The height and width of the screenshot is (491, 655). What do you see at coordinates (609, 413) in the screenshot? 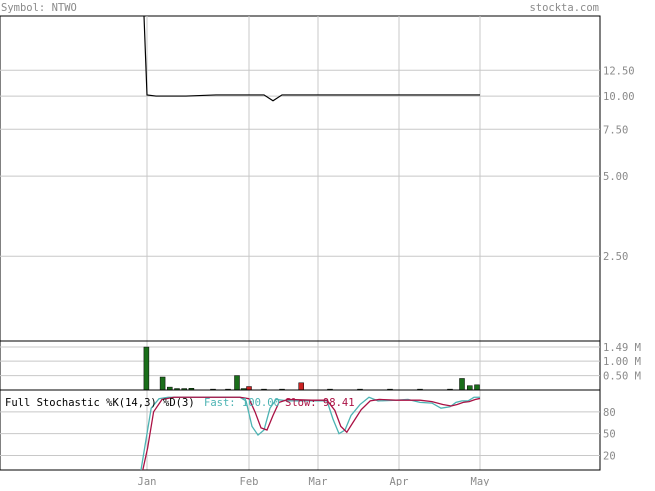
I see `stochastic-tick-label: 80` at bounding box center [609, 413].